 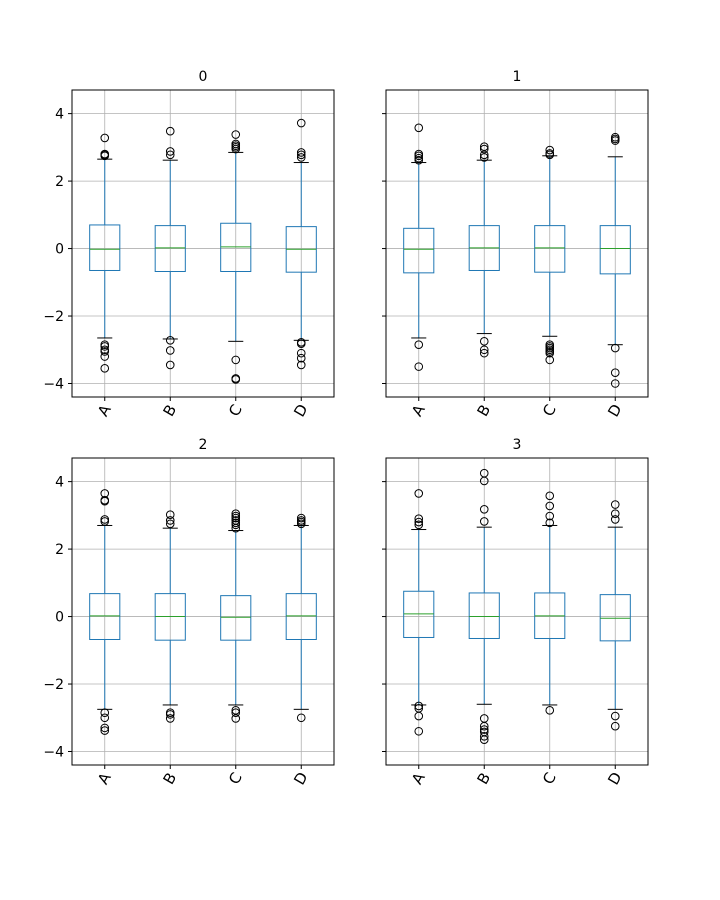 What do you see at coordinates (203, 445) in the screenshot?
I see `subplot-title: 2` at bounding box center [203, 445].